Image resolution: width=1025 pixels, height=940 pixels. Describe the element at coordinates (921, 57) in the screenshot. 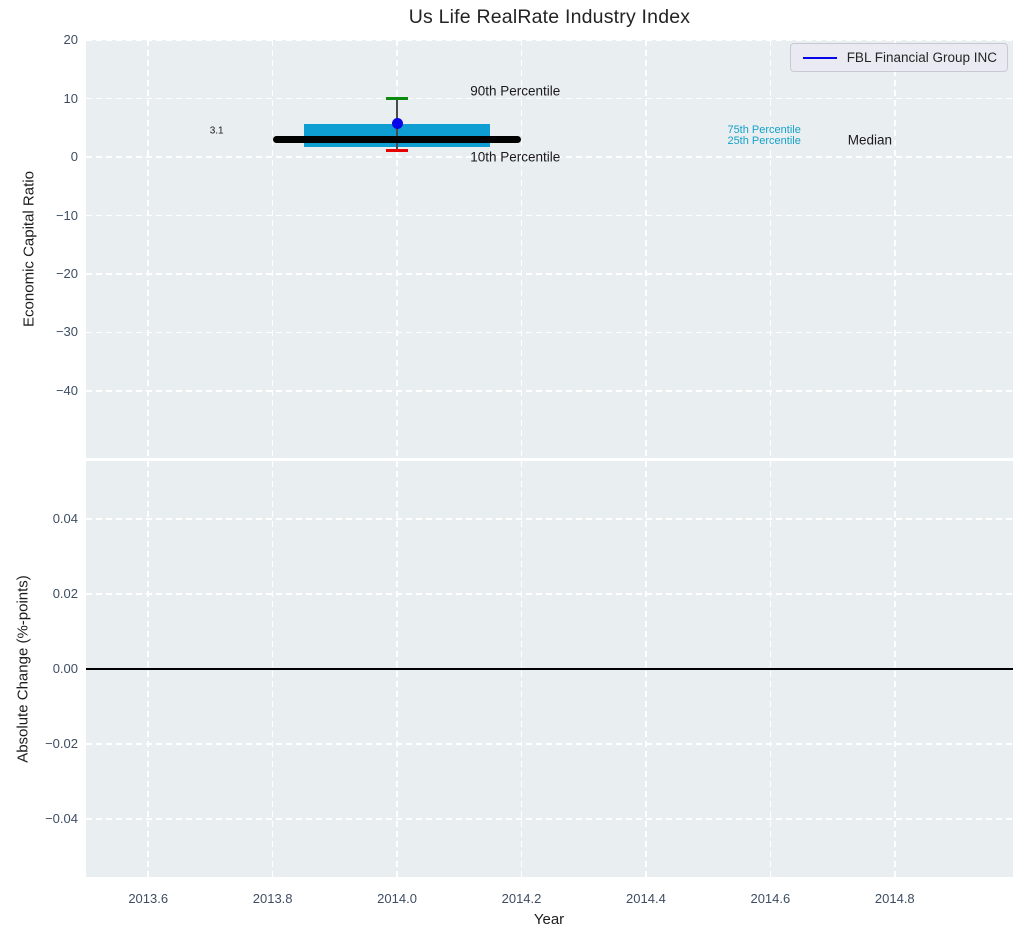

I see `legend-label: FBL Financial Group INC` at that location.